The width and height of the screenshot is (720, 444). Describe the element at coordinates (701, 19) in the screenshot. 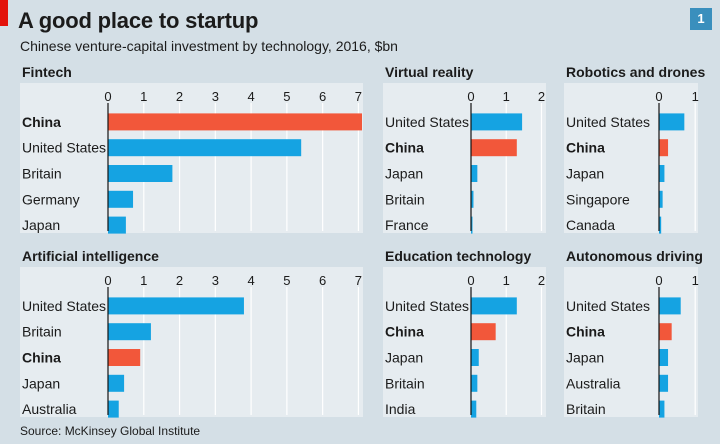

I see `chart-number-badge: 1` at that location.